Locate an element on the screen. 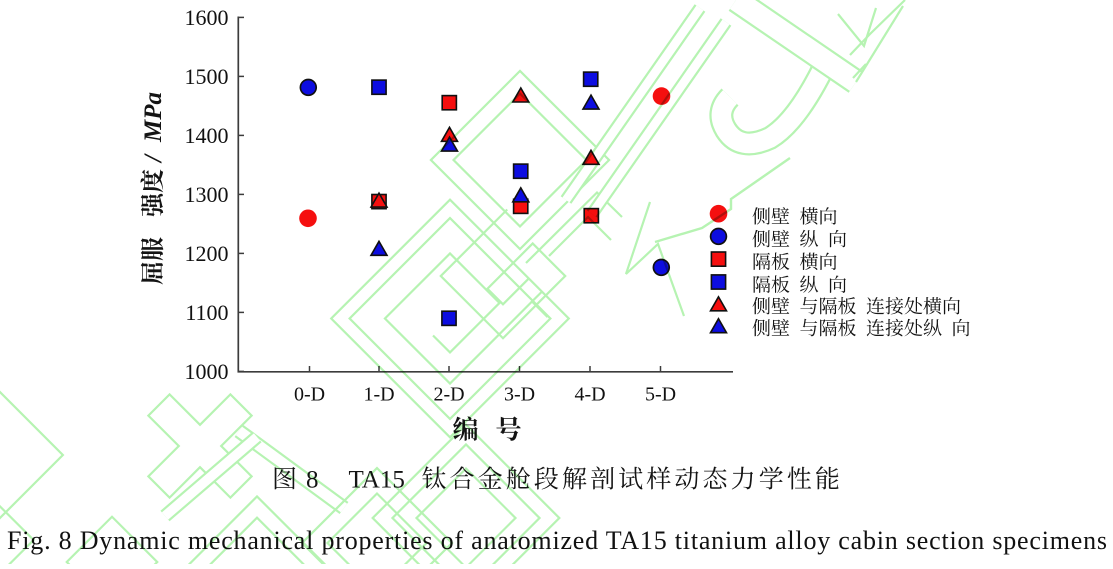 The image size is (1113, 569). svg-text: 1500 is located at coordinates (207, 76).